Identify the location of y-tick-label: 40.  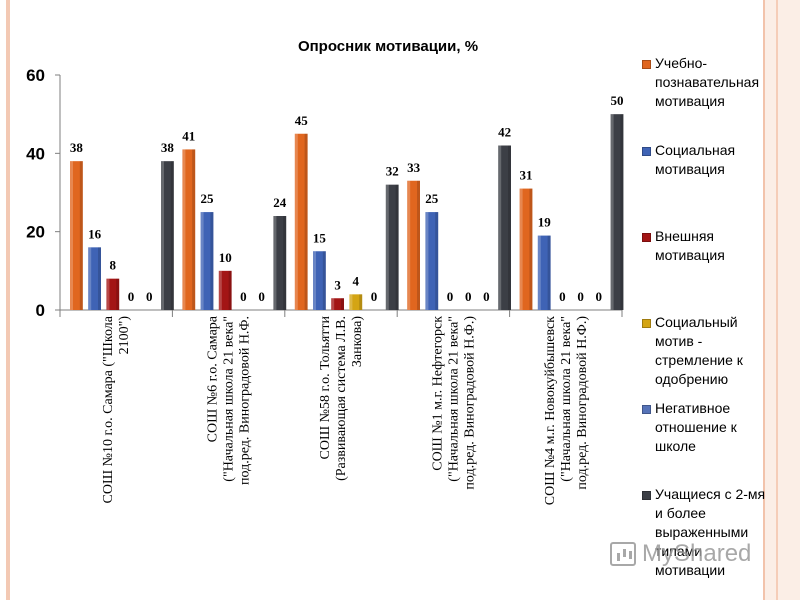
(35, 153).